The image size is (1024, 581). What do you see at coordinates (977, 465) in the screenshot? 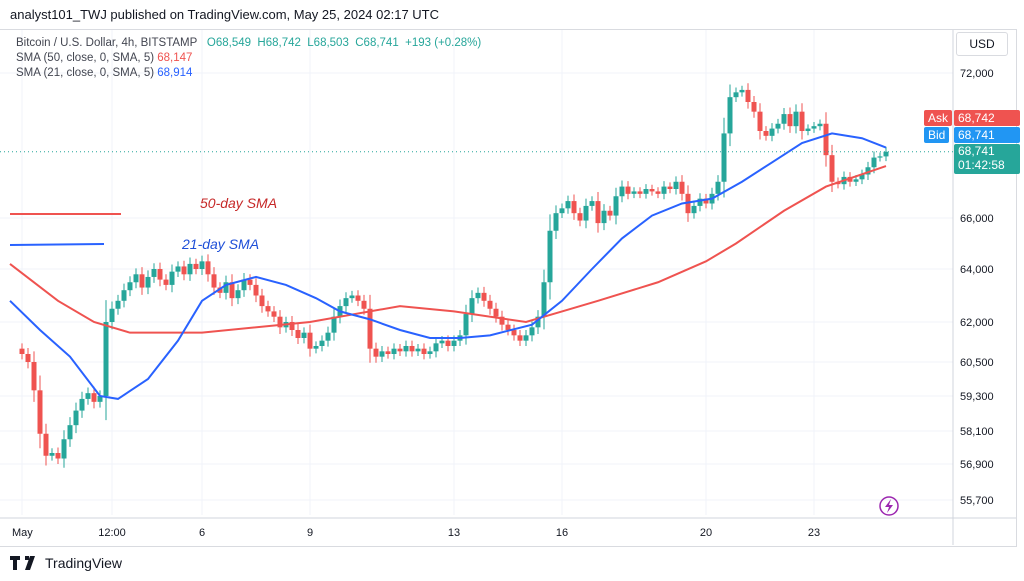
I see `y-tick-label: 56,900` at bounding box center [977, 465].